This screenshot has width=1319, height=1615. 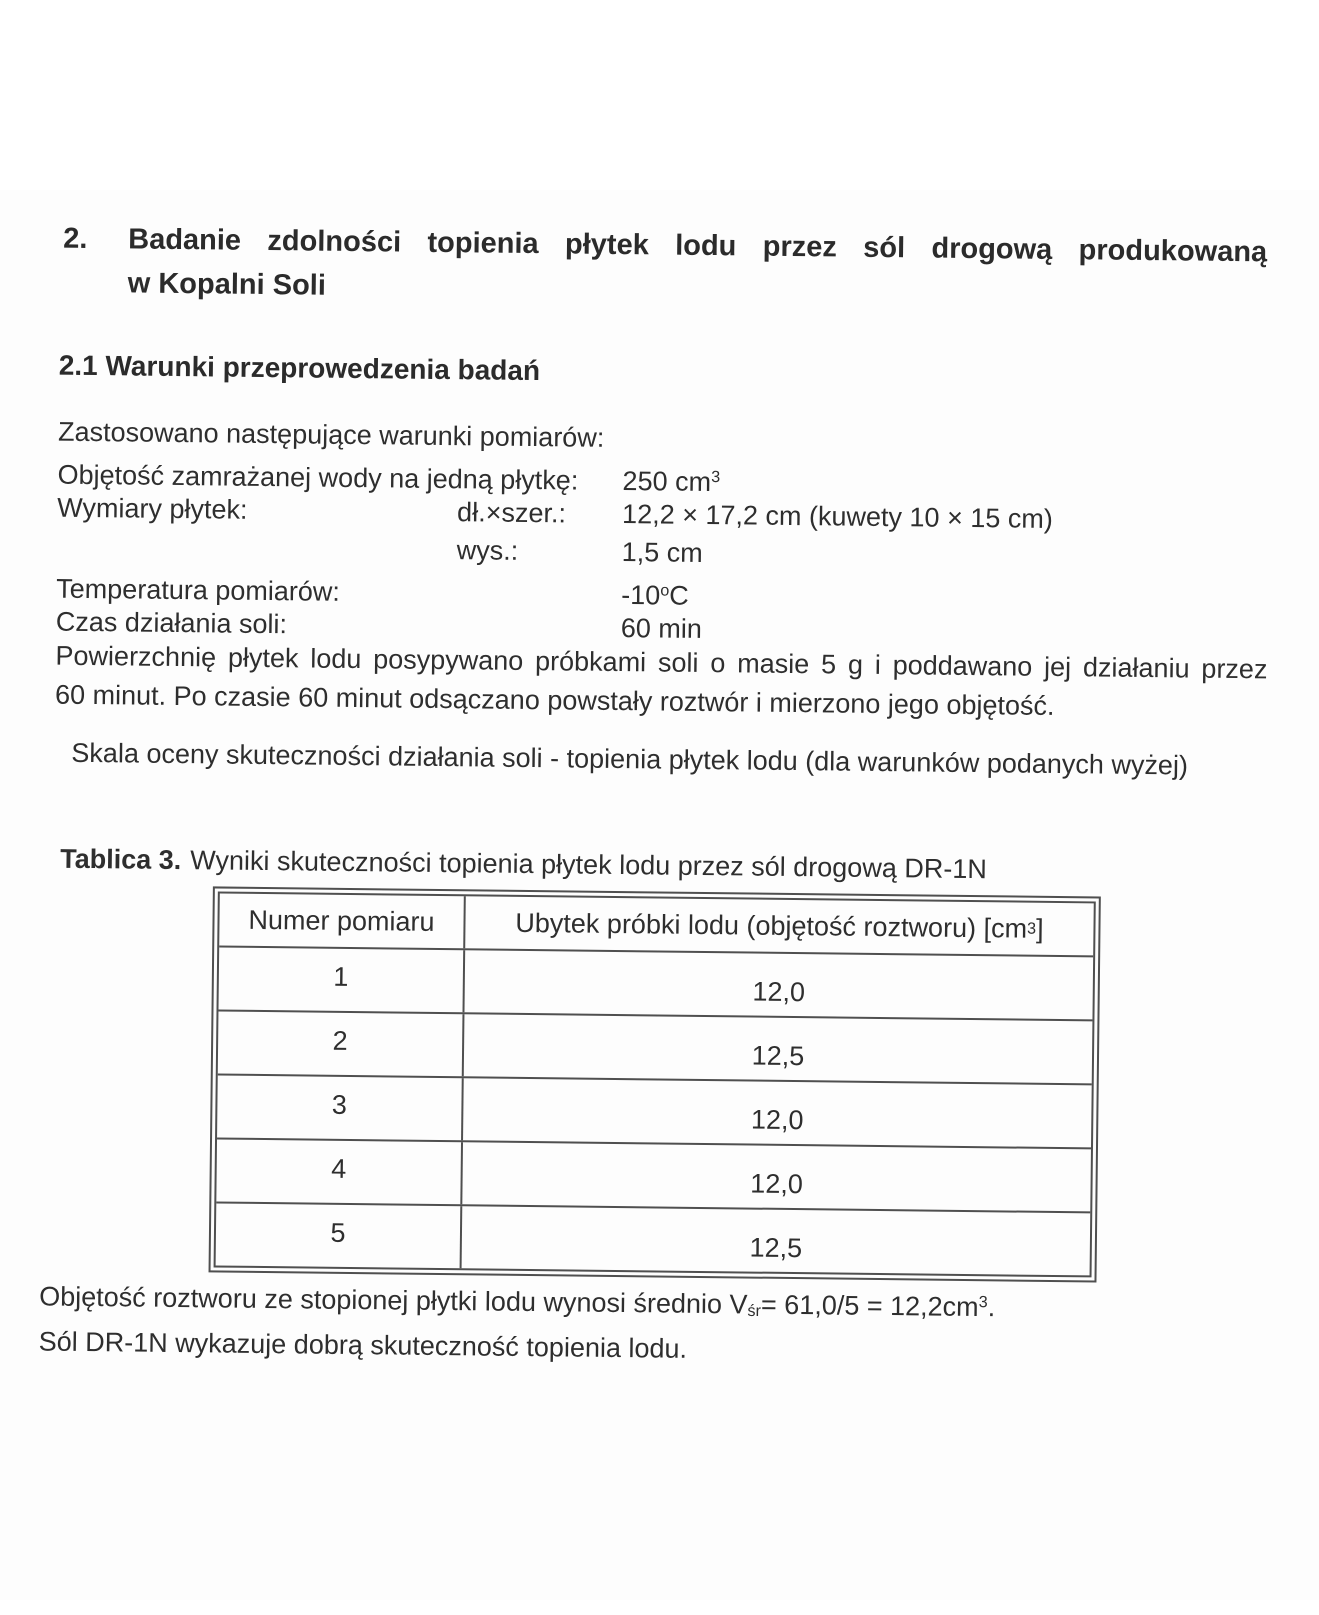 I want to click on condition-dimensions-key2: wys.:, so click(x=539, y=551).